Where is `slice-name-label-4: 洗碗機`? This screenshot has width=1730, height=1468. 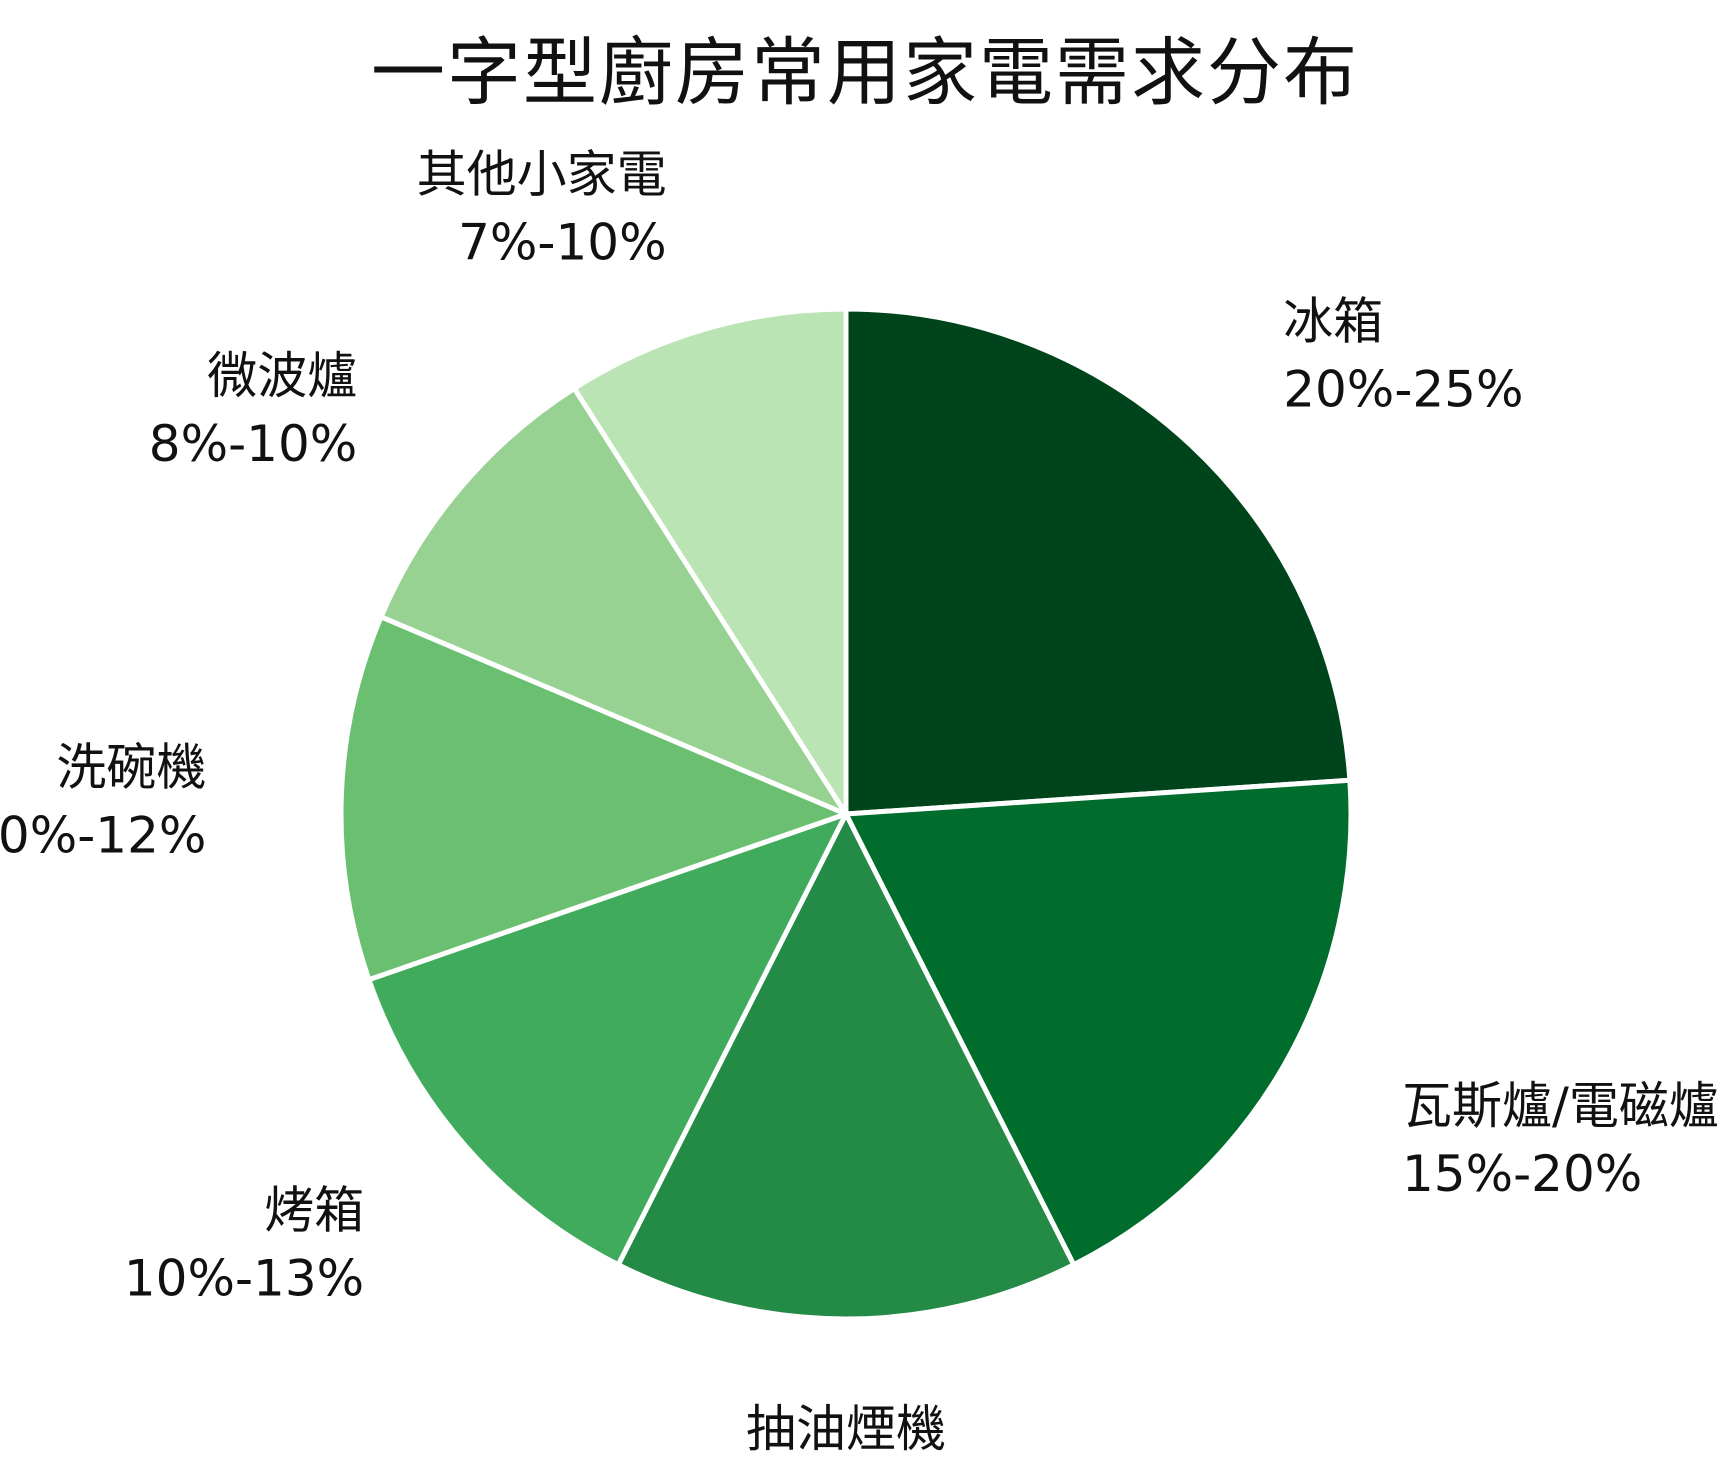
slice-name-label-4: 洗碗機 is located at coordinates (131, 768).